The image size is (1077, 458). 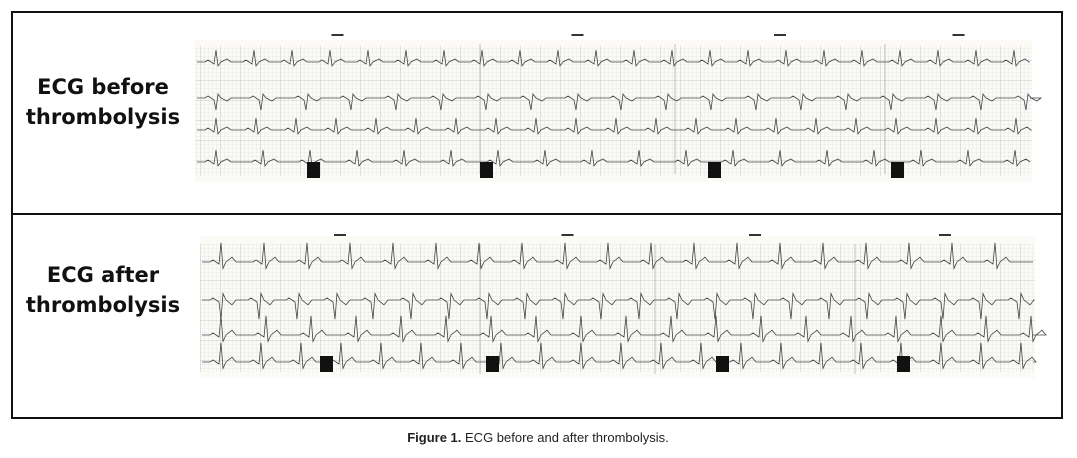 What do you see at coordinates (103, 275) in the screenshot?
I see `panel-label: ECG after` at bounding box center [103, 275].